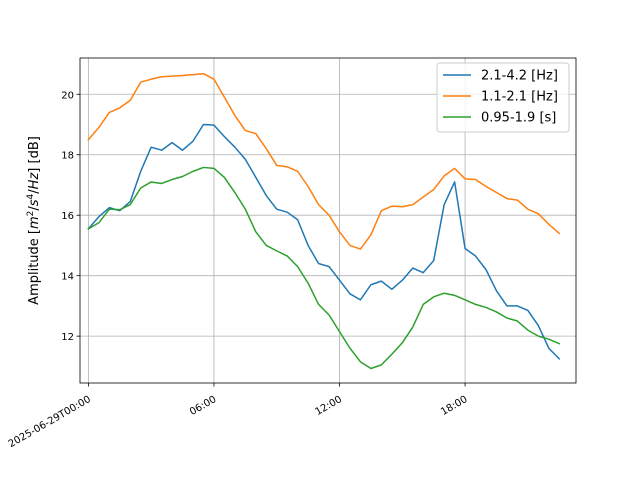 Image resolution: width=640 pixels, height=480 pixels. What do you see at coordinates (67, 277) in the screenshot?
I see `y-tick-label: 14` at bounding box center [67, 277].